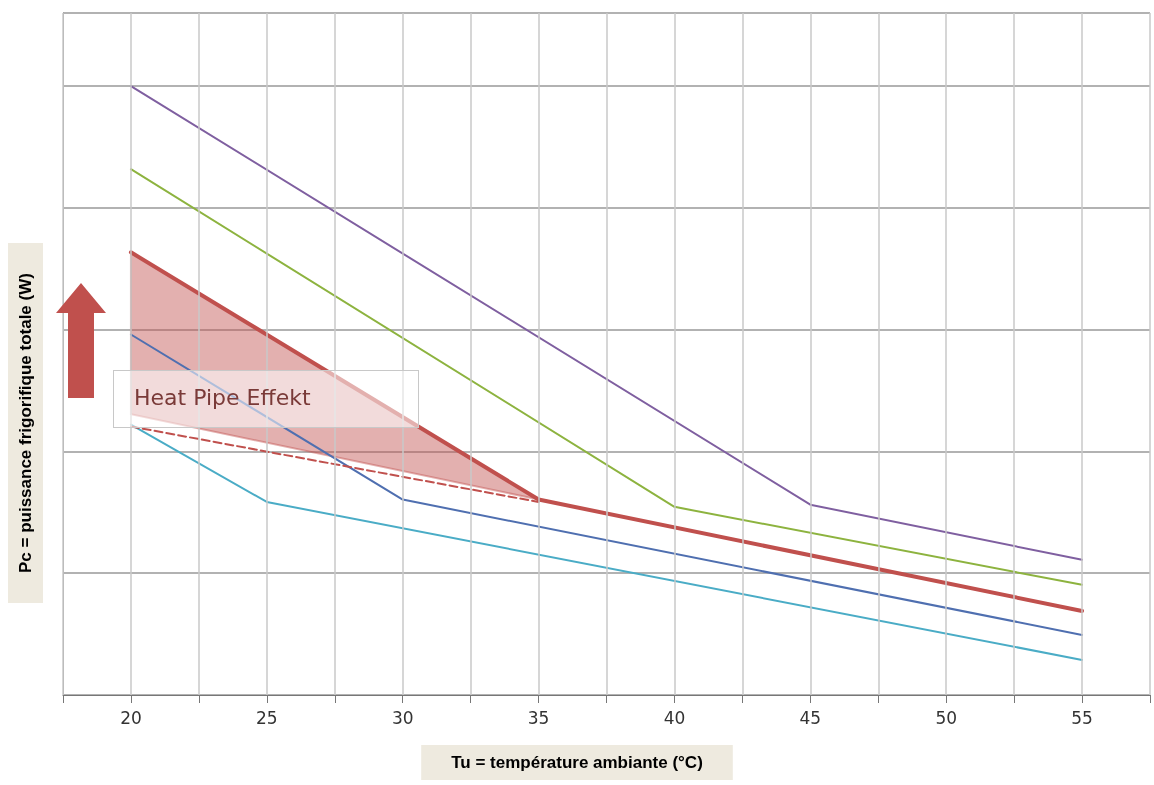  What do you see at coordinates (674, 717) in the screenshot?
I see `x-tick-label: 40` at bounding box center [674, 717].